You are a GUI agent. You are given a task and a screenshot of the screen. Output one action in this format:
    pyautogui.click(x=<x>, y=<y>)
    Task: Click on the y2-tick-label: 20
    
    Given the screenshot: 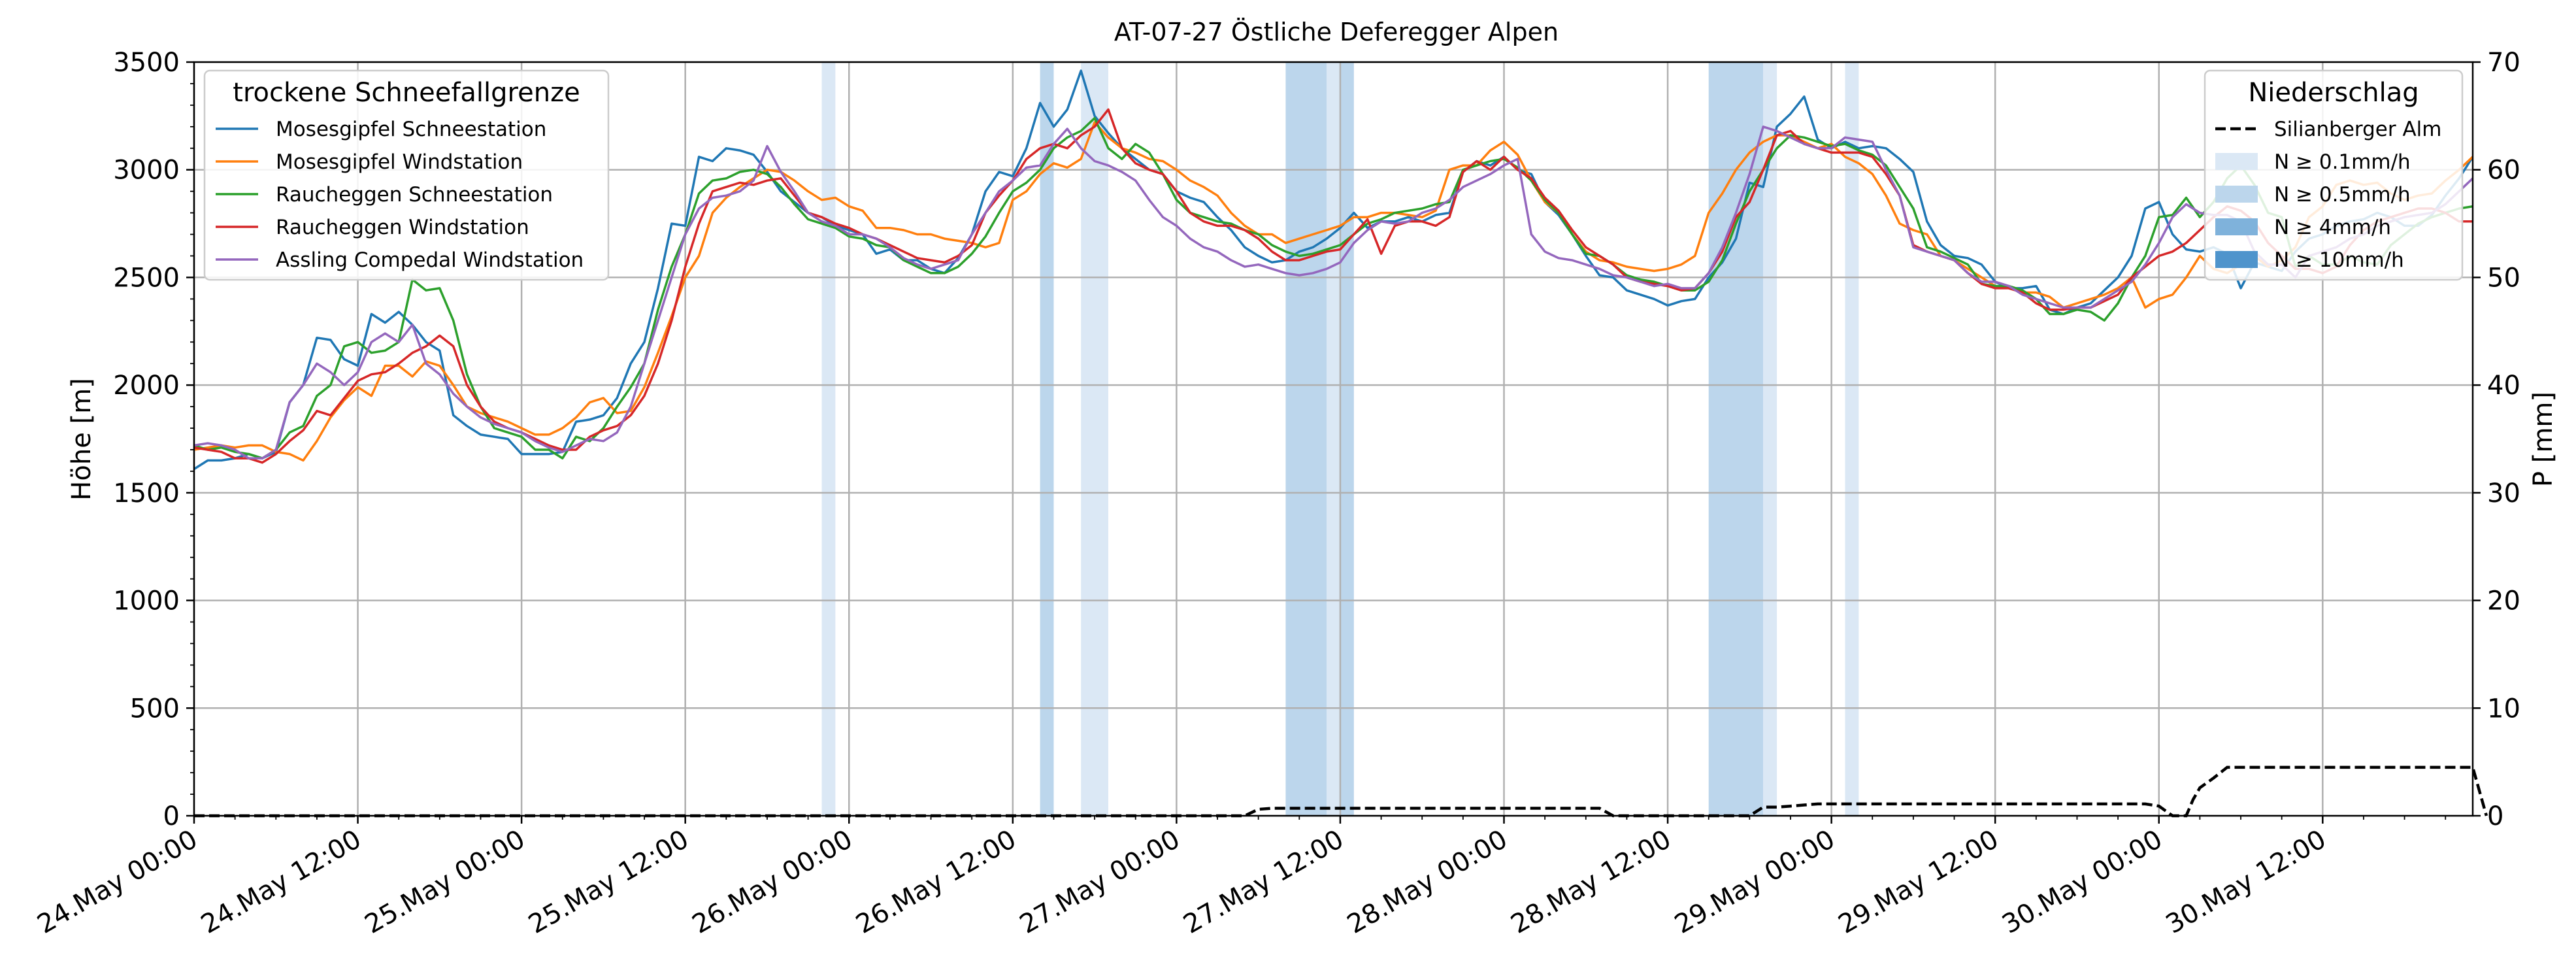 What is the action you would take?
    pyautogui.click(x=2503, y=601)
    